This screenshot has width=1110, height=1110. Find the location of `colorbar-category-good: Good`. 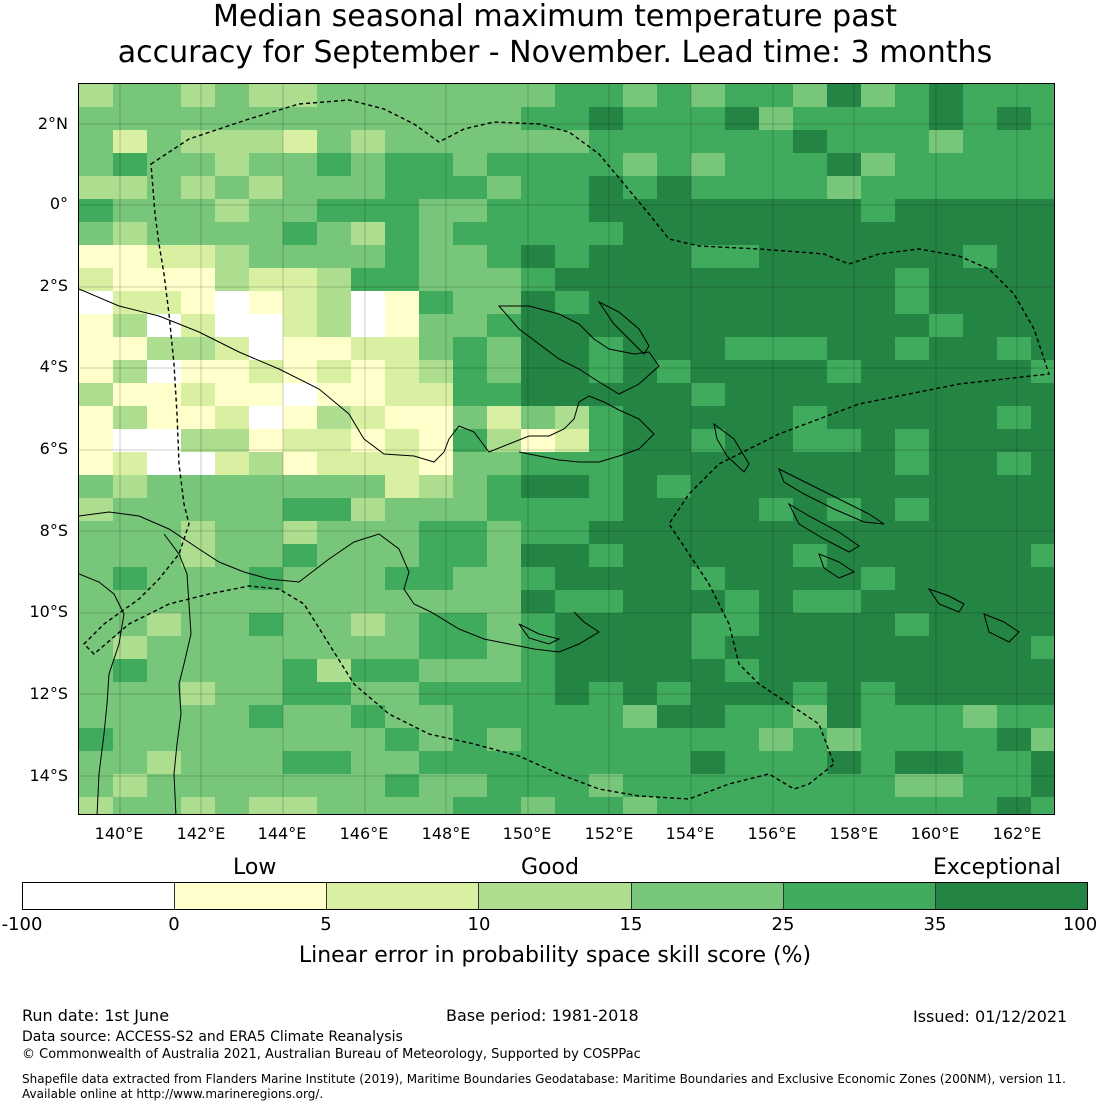

colorbar-category-good: Good is located at coordinates (550, 867).